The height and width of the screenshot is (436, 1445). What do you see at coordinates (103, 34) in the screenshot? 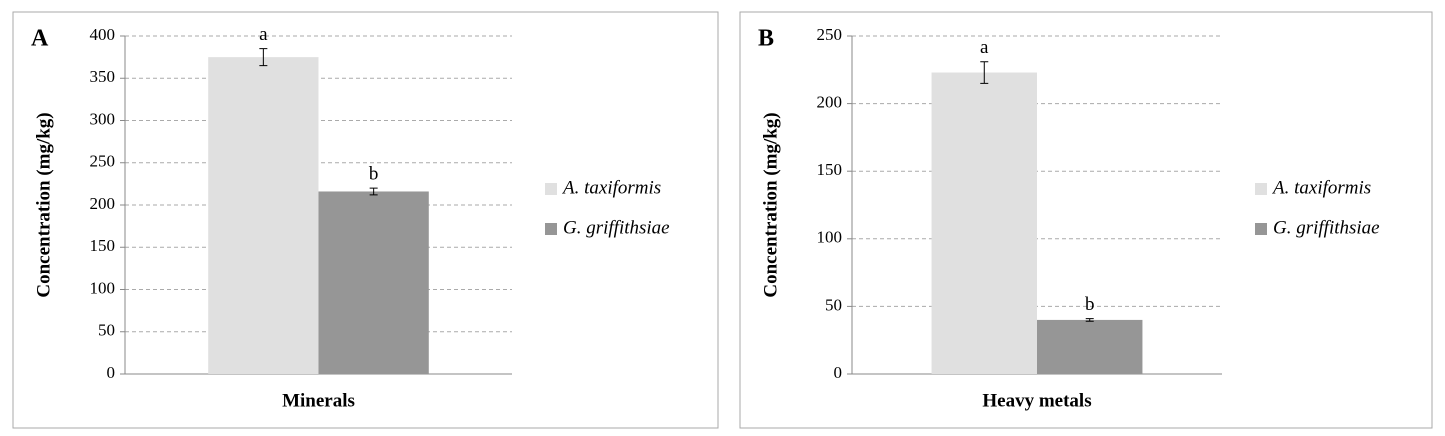
I see `y-tick-label: 400` at bounding box center [103, 34].